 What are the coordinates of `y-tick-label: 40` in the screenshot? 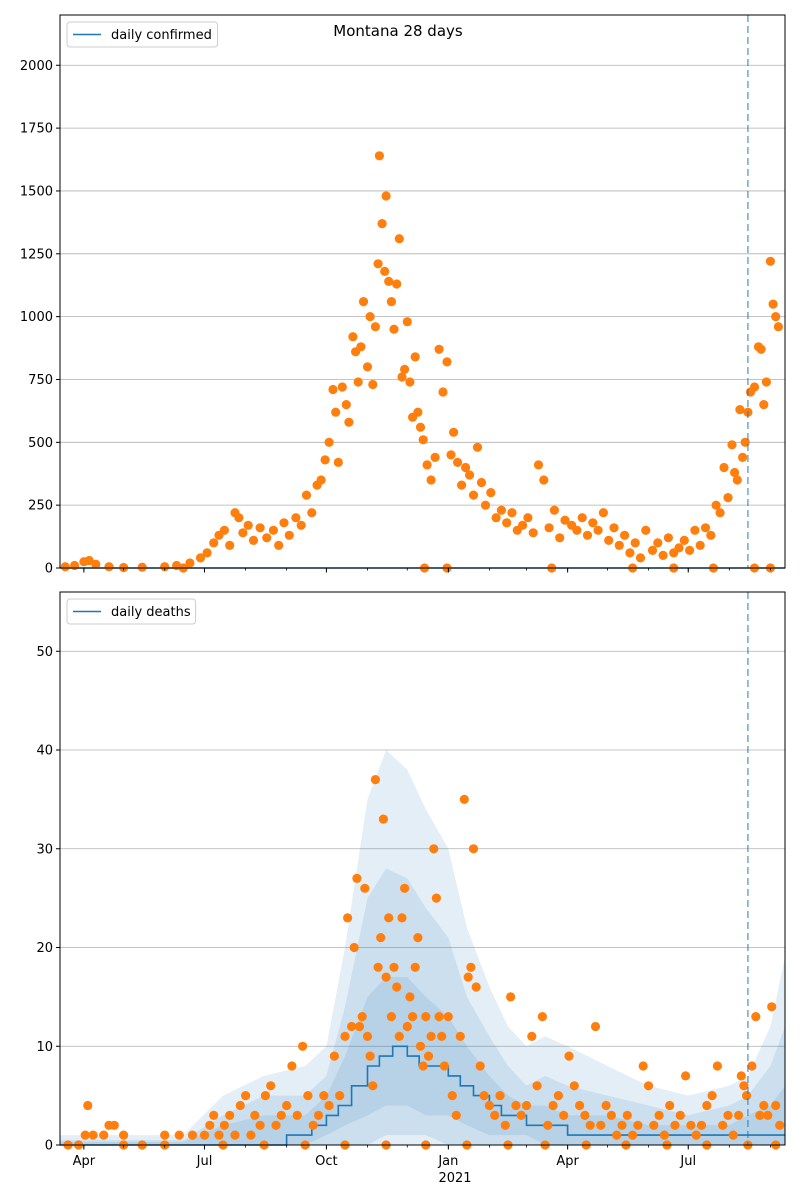 It's located at (44, 751).